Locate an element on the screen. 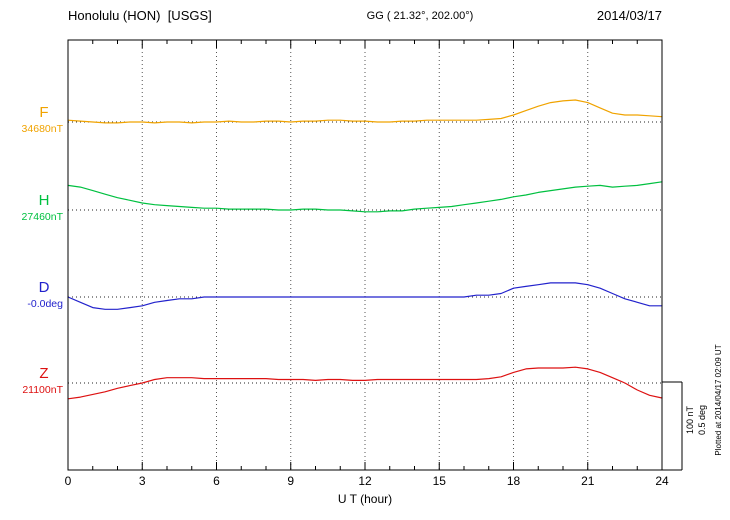 The width and height of the screenshot is (730, 520). series-H-trace is located at coordinates (365, 197).